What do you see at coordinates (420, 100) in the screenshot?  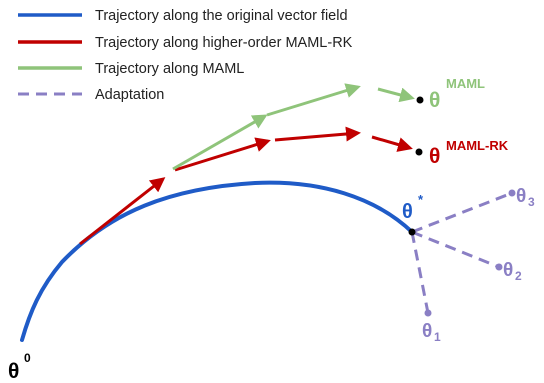 I see `theta-maml-point` at bounding box center [420, 100].